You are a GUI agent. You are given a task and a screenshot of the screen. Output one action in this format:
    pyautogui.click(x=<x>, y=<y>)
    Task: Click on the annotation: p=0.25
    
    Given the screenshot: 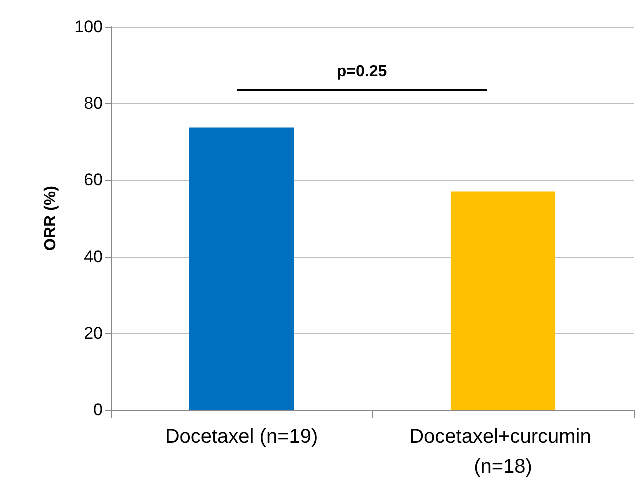 What is the action you would take?
    pyautogui.click(x=362, y=72)
    